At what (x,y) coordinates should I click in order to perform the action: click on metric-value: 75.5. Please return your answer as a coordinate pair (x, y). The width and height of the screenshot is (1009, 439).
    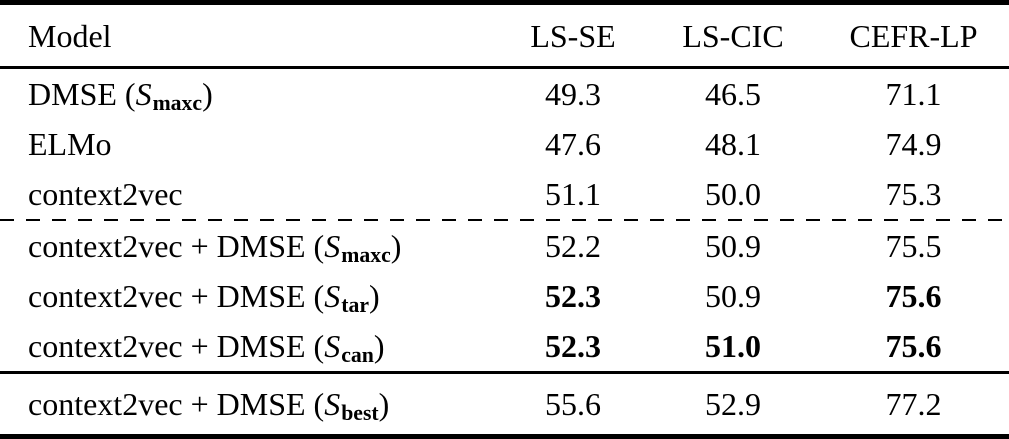
    Looking at the image, I should click on (913, 246).